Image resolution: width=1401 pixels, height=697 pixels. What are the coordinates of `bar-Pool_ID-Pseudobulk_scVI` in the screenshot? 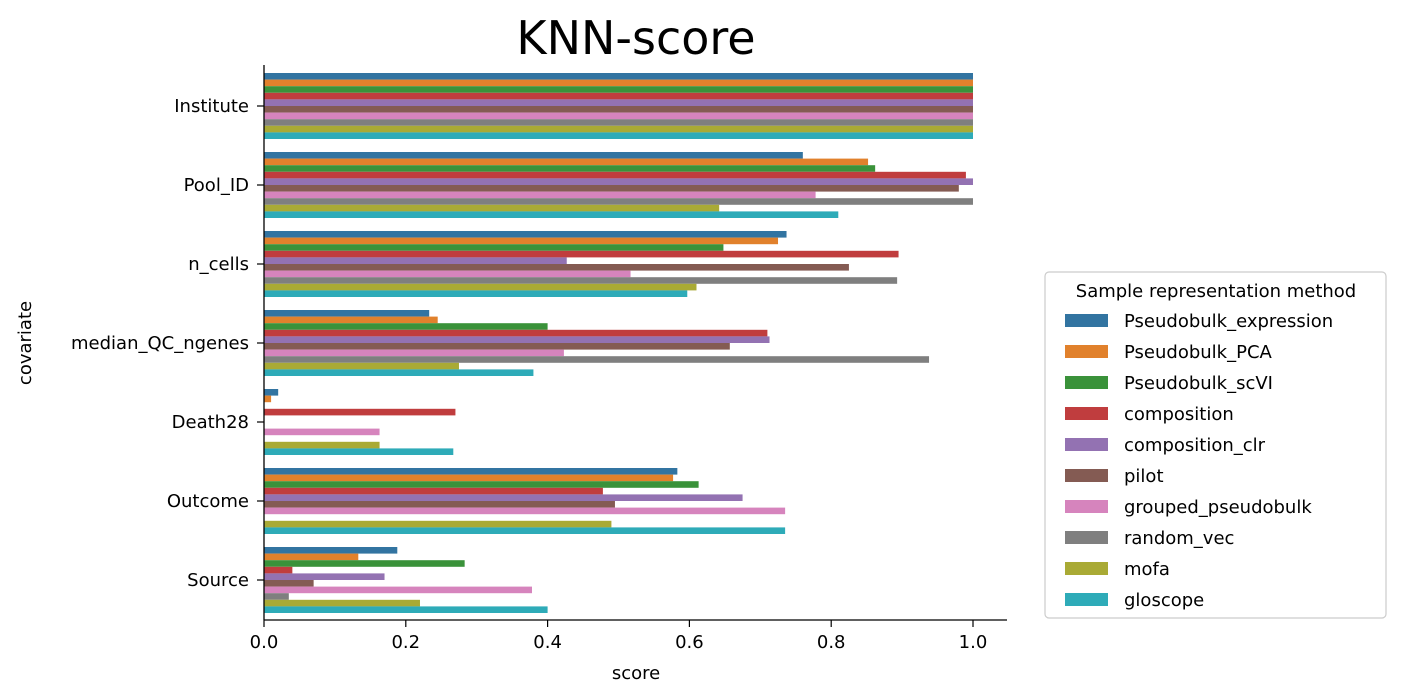 It's located at (570, 168).